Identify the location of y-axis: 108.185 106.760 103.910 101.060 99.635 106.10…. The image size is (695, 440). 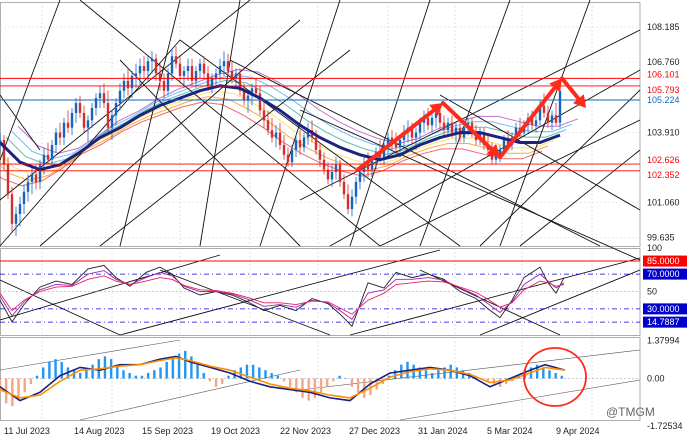
(665, 226).